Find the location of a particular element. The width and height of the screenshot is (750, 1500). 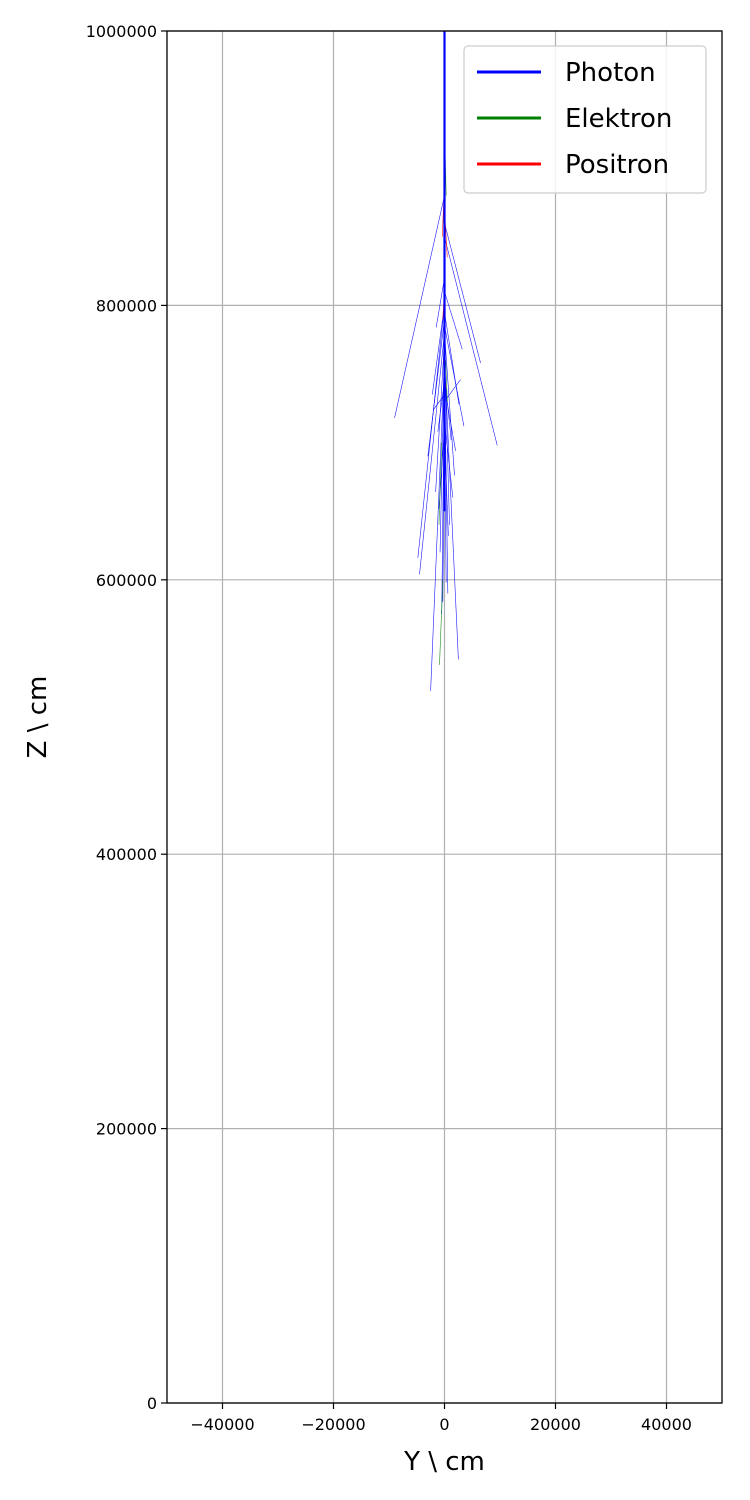

x-tick-label: −20000 is located at coordinates (333, 1424).